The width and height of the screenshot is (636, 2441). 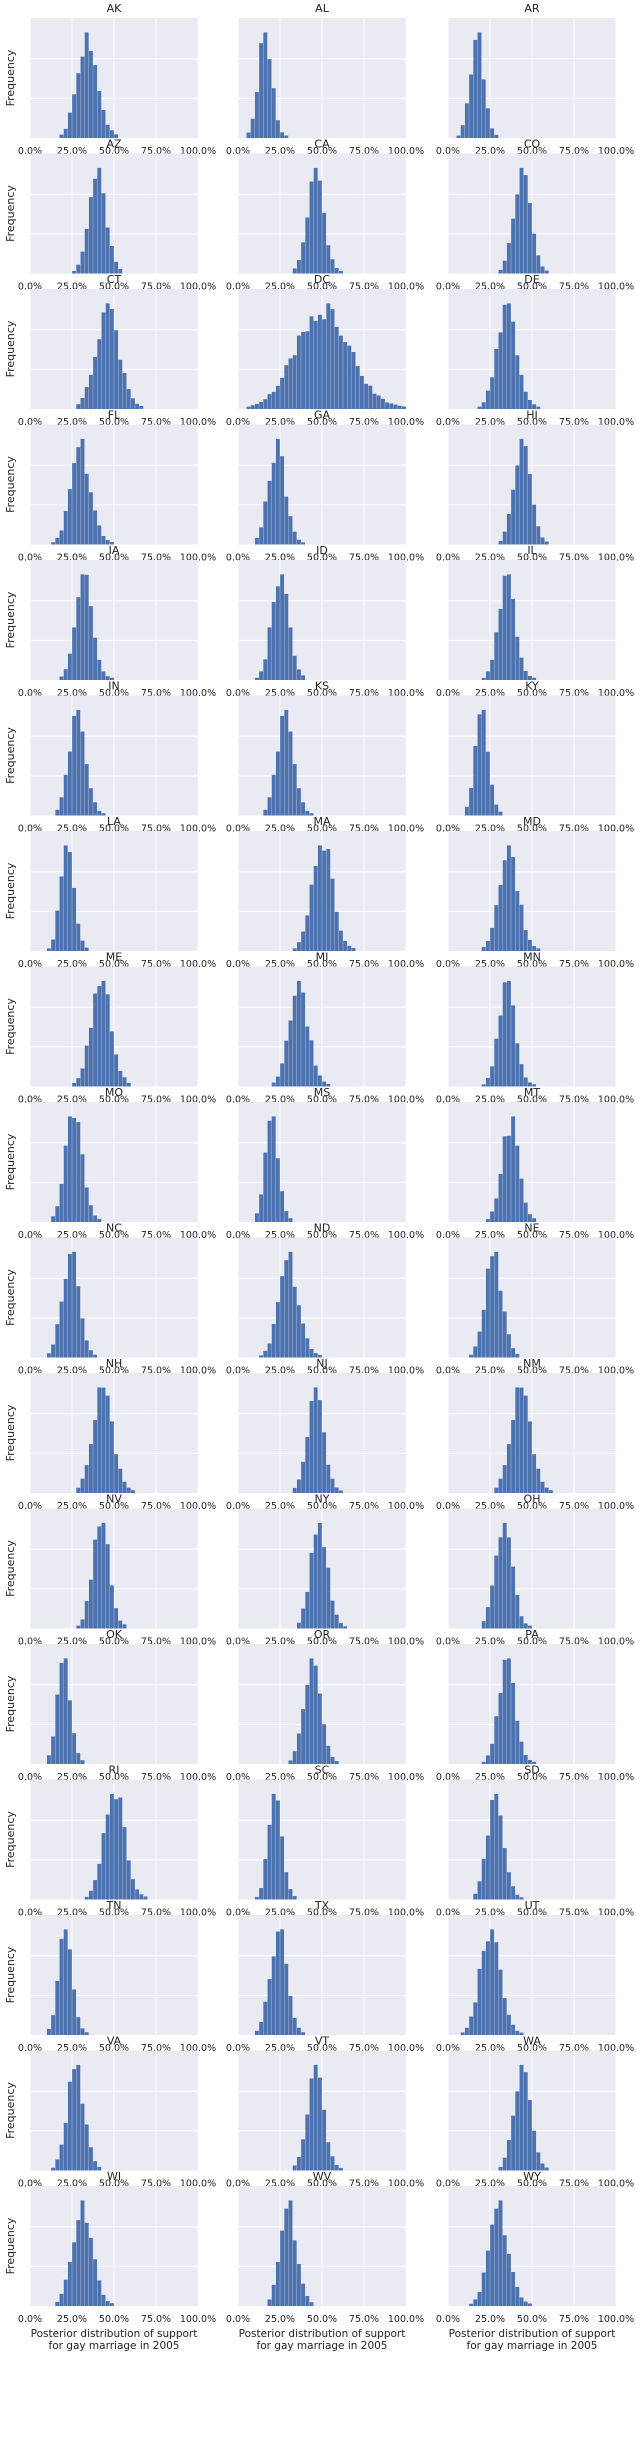 What do you see at coordinates (325, 79) in the screenshot?
I see `subplot-al: AL 0.0% 25.0% 50.0% 75.0% 100.0%` at bounding box center [325, 79].